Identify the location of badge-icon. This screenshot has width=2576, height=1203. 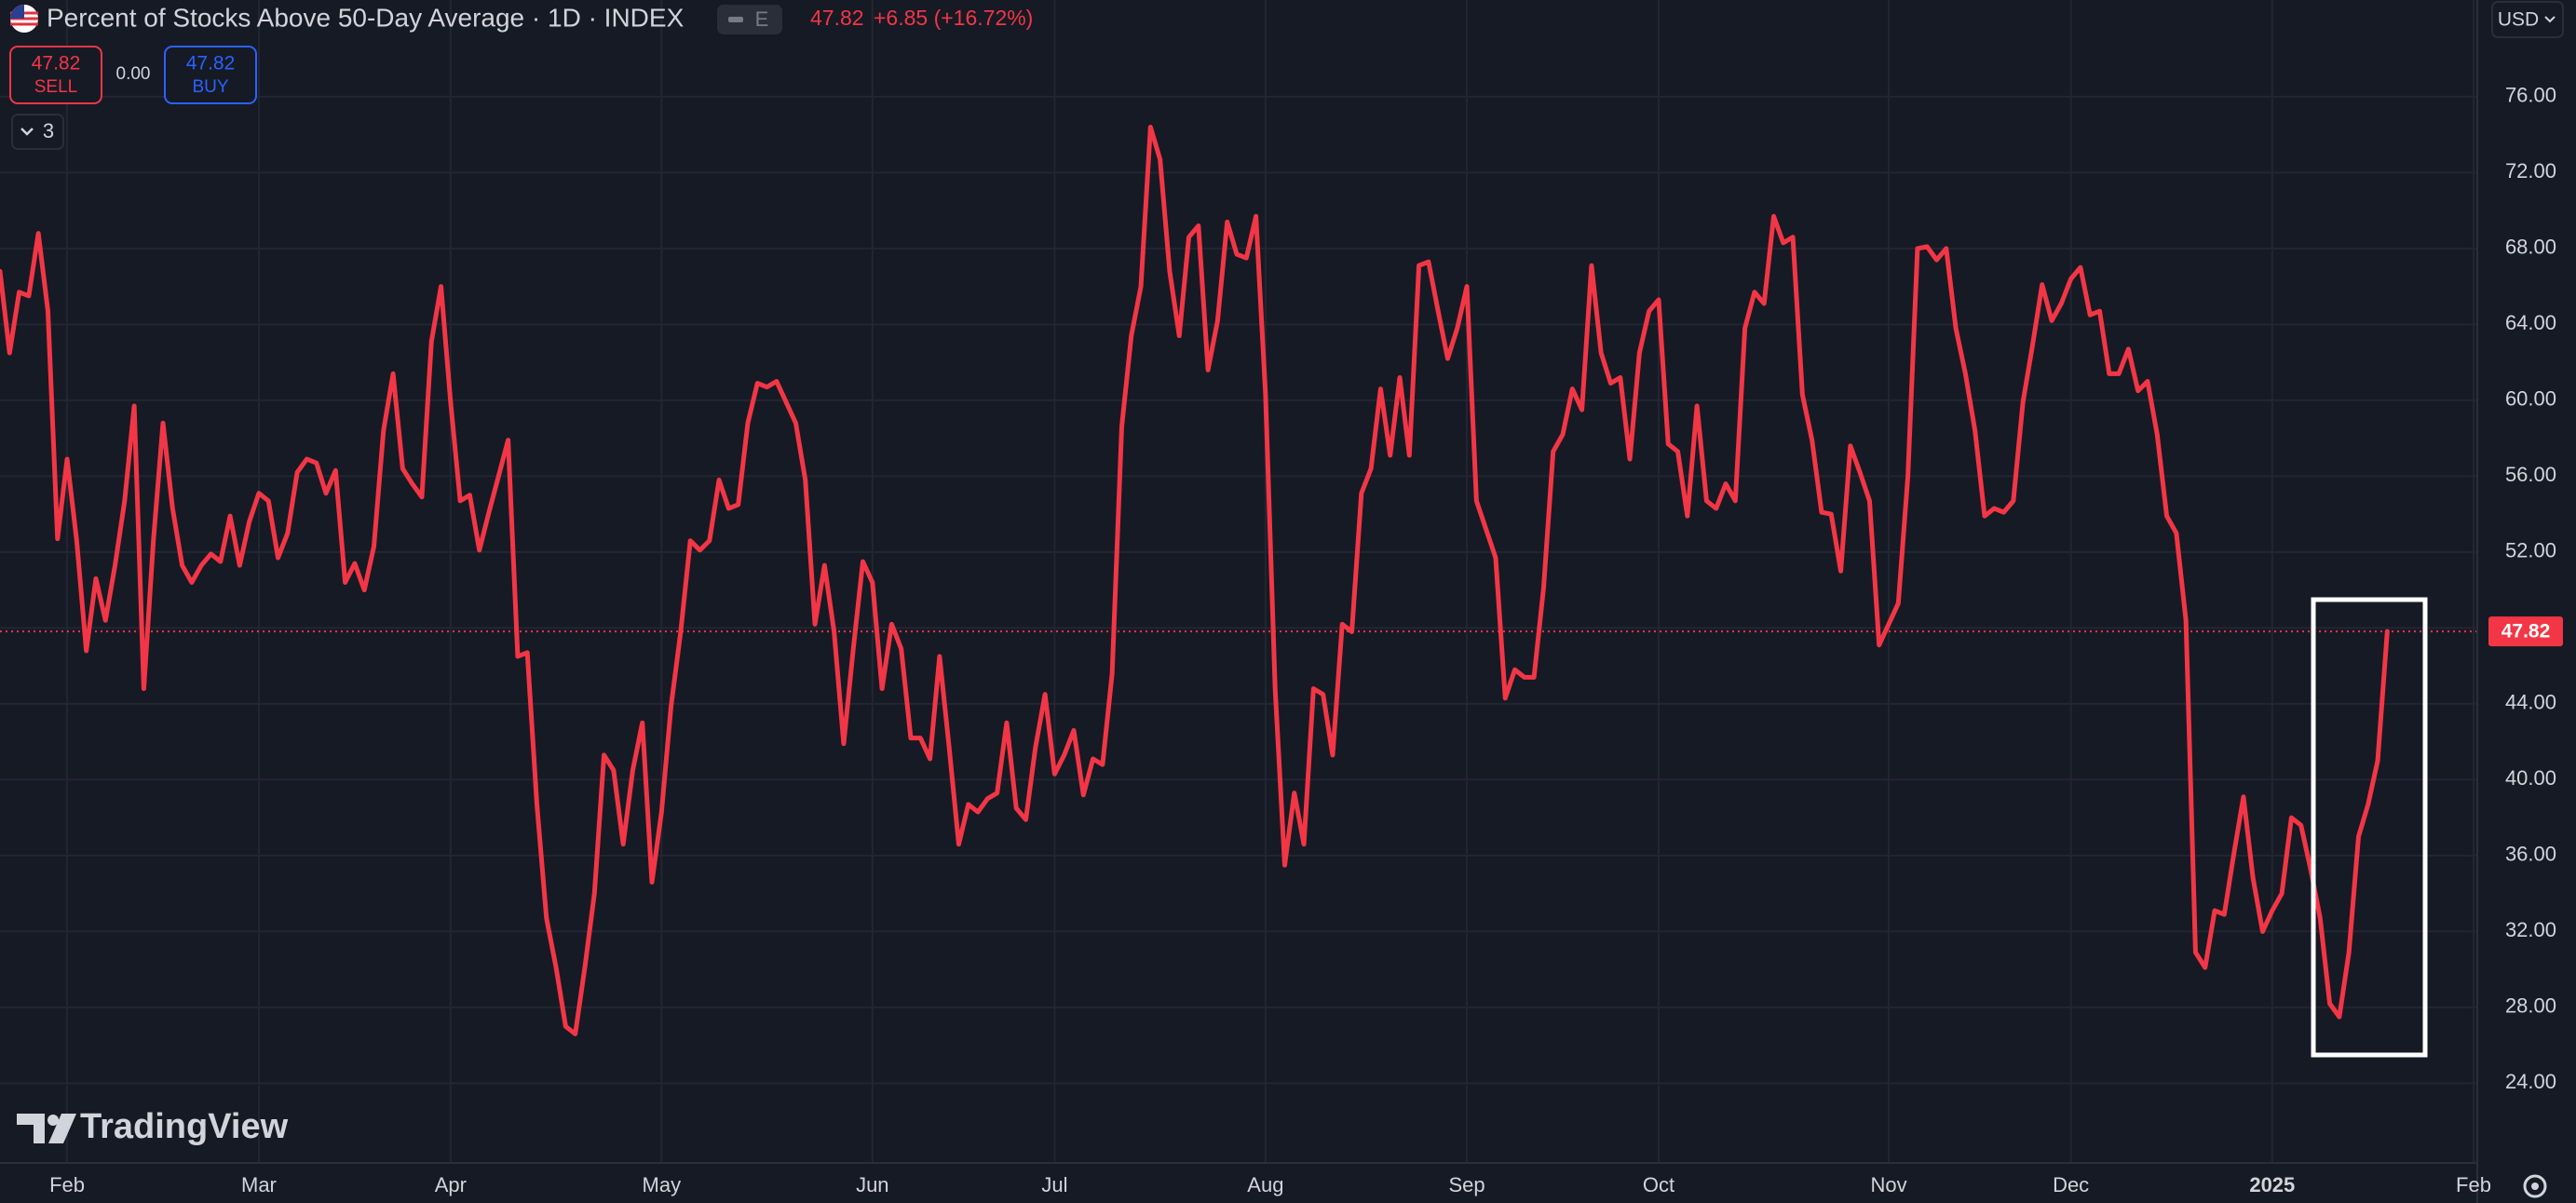
(735, 19).